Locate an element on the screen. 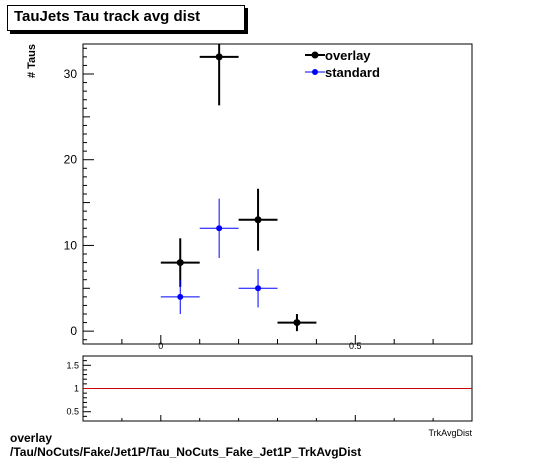 Image resolution: width=546 pixels, height=462 pixels. legend-marker-standard is located at coordinates (315, 72).